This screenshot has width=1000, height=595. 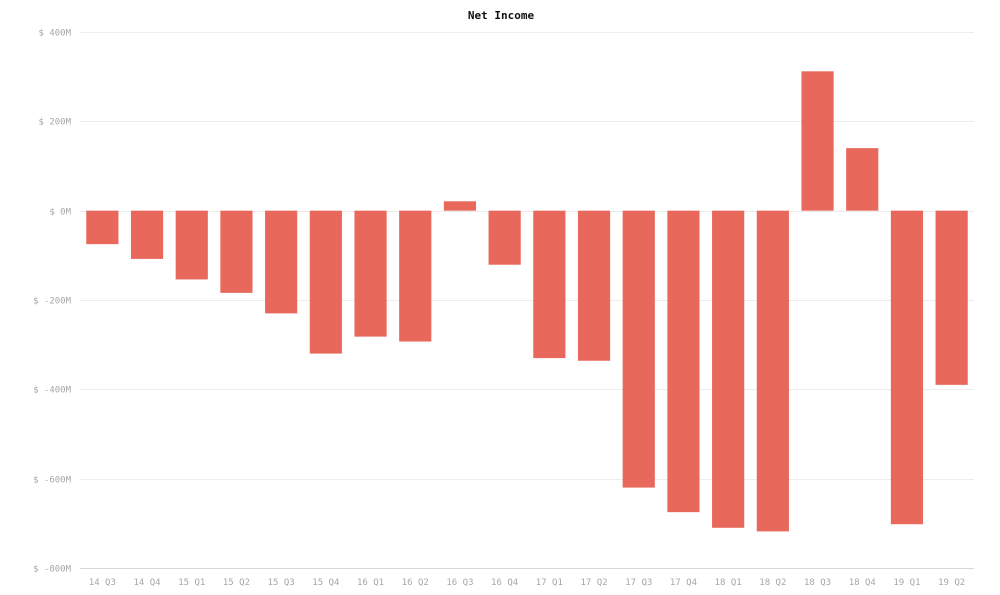 What do you see at coordinates (325, 282) in the screenshot?
I see `bar-15-q4` at bounding box center [325, 282].